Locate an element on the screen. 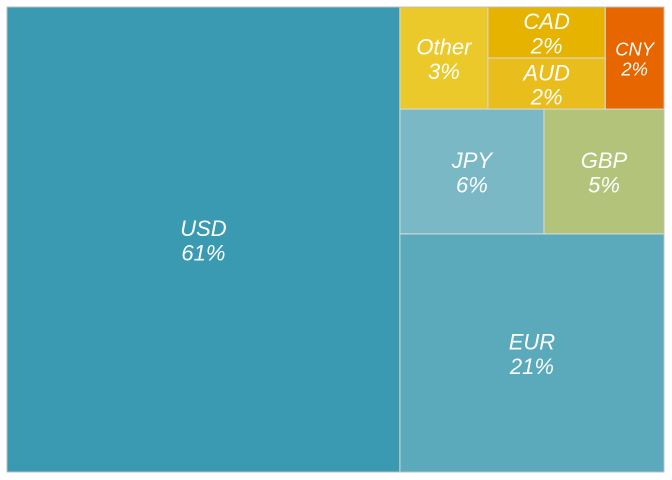 The width and height of the screenshot is (672, 480). tile-value-other: 3% is located at coordinates (444, 71).